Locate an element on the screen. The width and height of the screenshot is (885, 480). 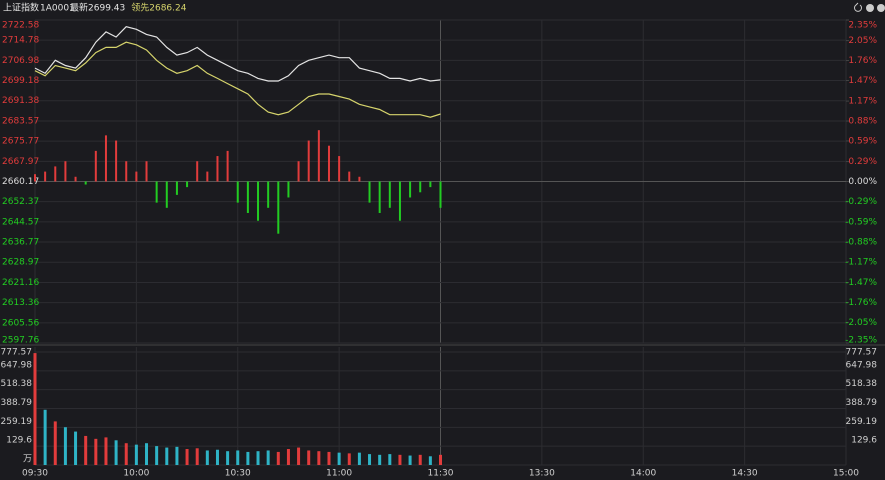
y2-tick-label: 129.6 is located at coordinates (864, 441).